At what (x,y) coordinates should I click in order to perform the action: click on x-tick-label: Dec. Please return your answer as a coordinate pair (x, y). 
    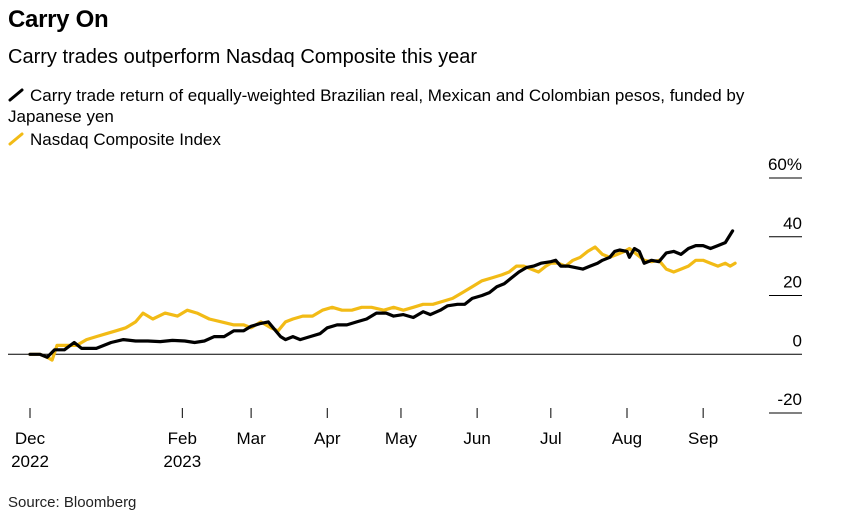
    Looking at the image, I should click on (30, 438).